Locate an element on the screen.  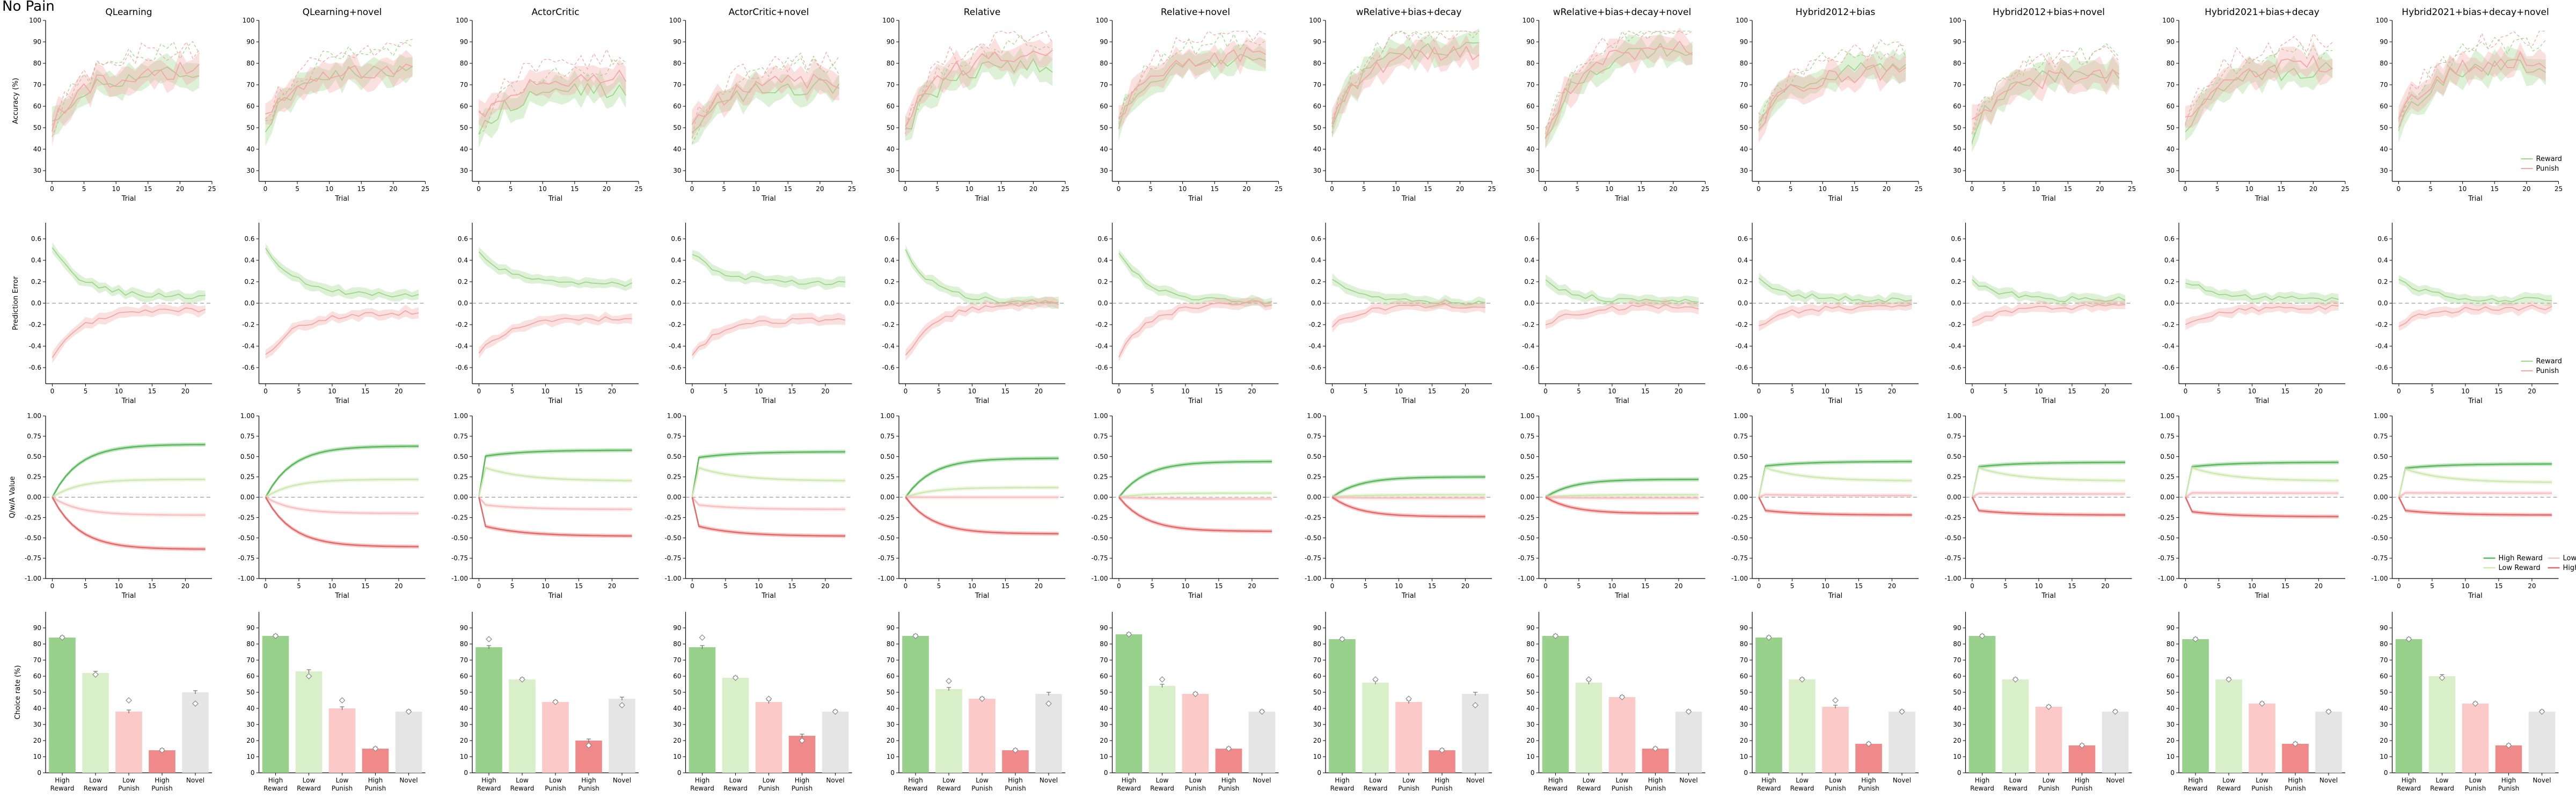
cr-ytick-label: 80 is located at coordinates (37, 644).